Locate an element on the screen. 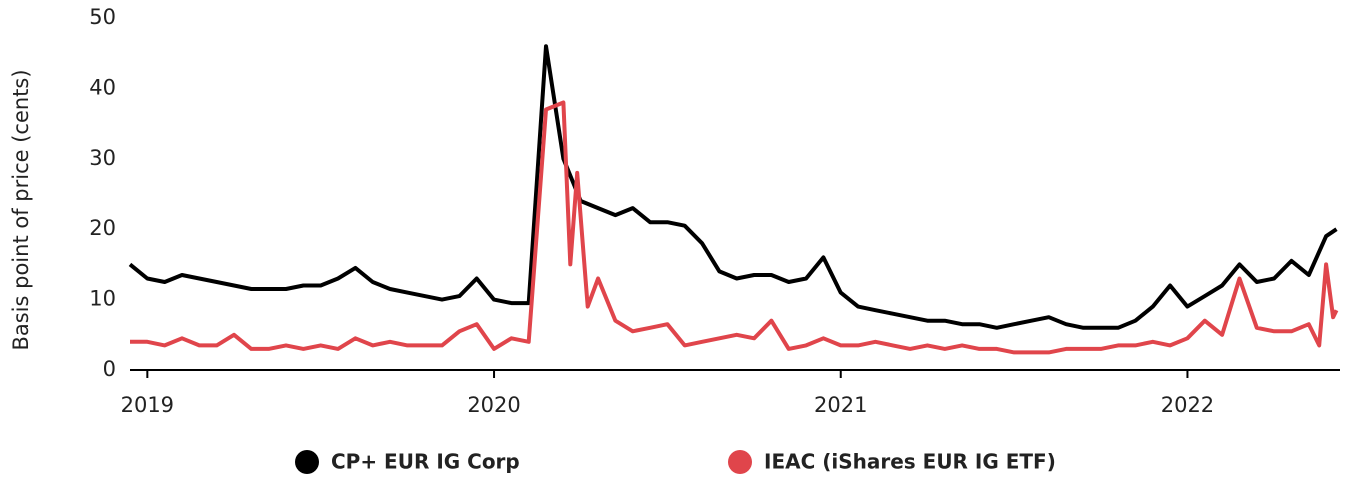  y-tick-label: 50 is located at coordinates (102, 17).